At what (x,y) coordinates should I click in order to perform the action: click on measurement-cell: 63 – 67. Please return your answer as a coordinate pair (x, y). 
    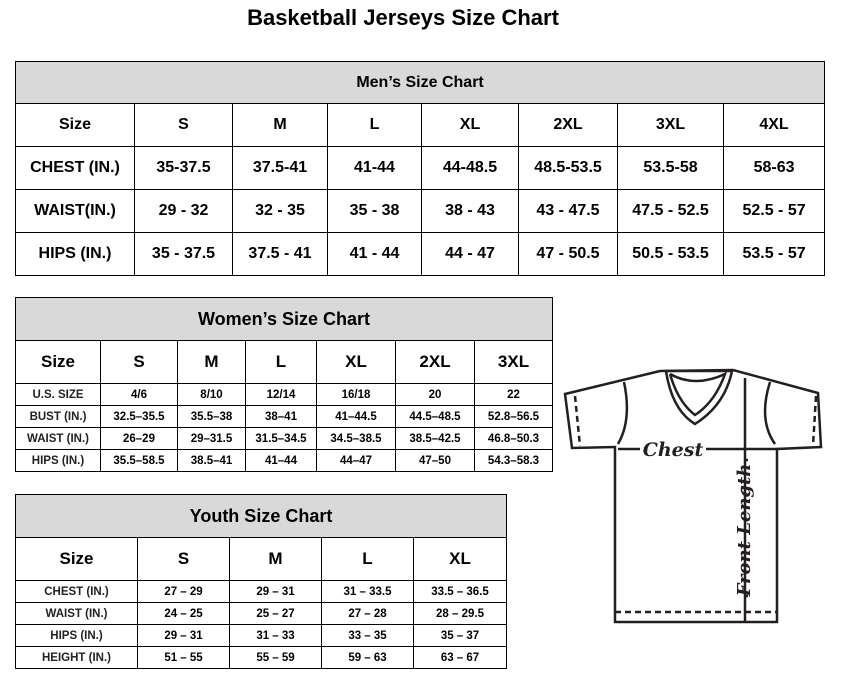
    Looking at the image, I should click on (460, 657).